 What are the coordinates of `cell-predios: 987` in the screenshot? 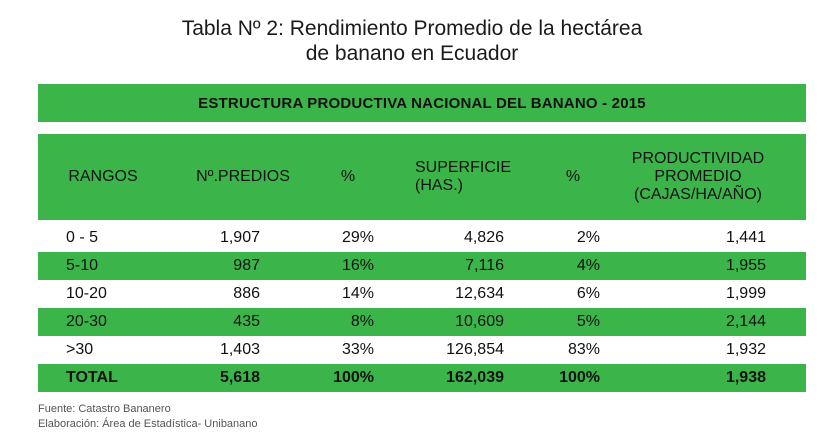 It's located at (246, 265).